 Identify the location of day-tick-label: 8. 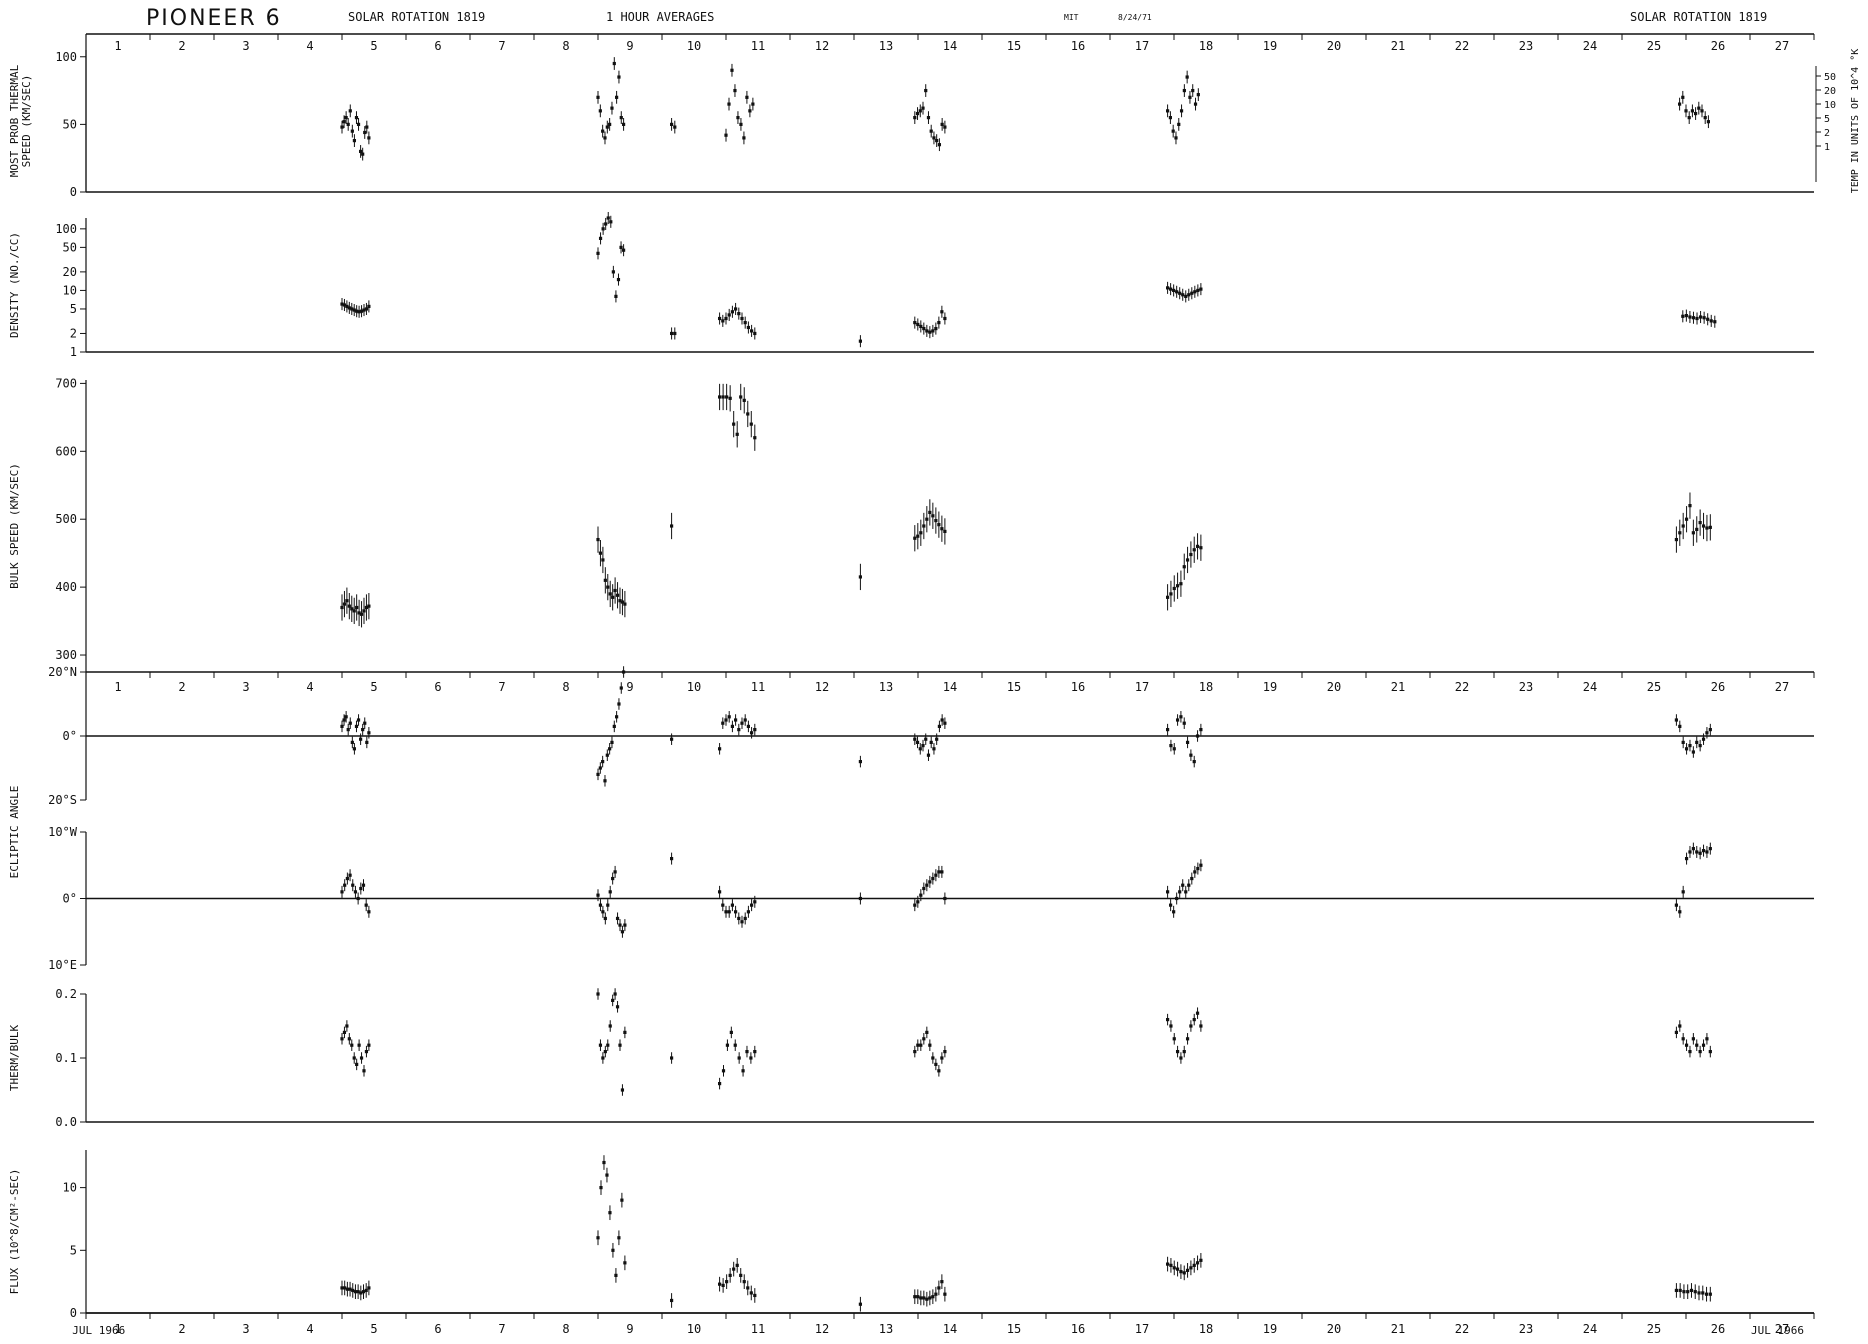
(565, 687).